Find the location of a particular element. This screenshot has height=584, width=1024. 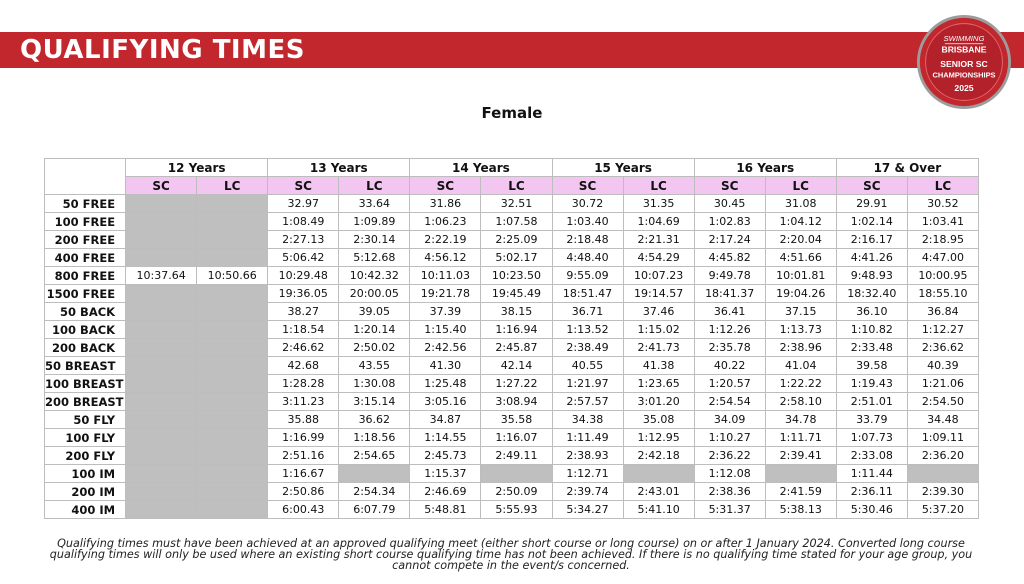

time-cell: 2:41.59 is located at coordinates (800, 491).